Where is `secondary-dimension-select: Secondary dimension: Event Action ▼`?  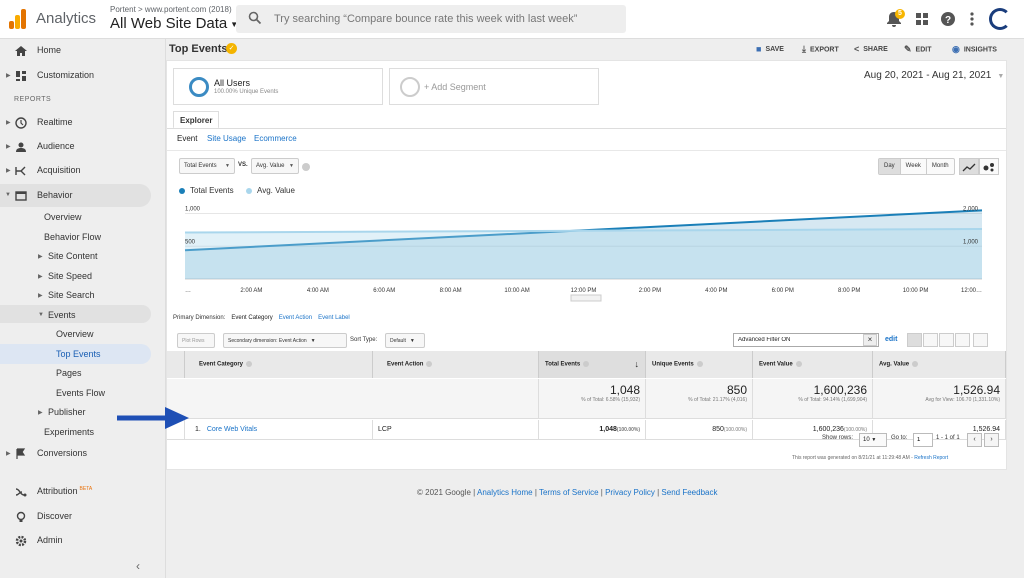 secondary-dimension-select: Secondary dimension: Event Action ▼ is located at coordinates (285, 340).